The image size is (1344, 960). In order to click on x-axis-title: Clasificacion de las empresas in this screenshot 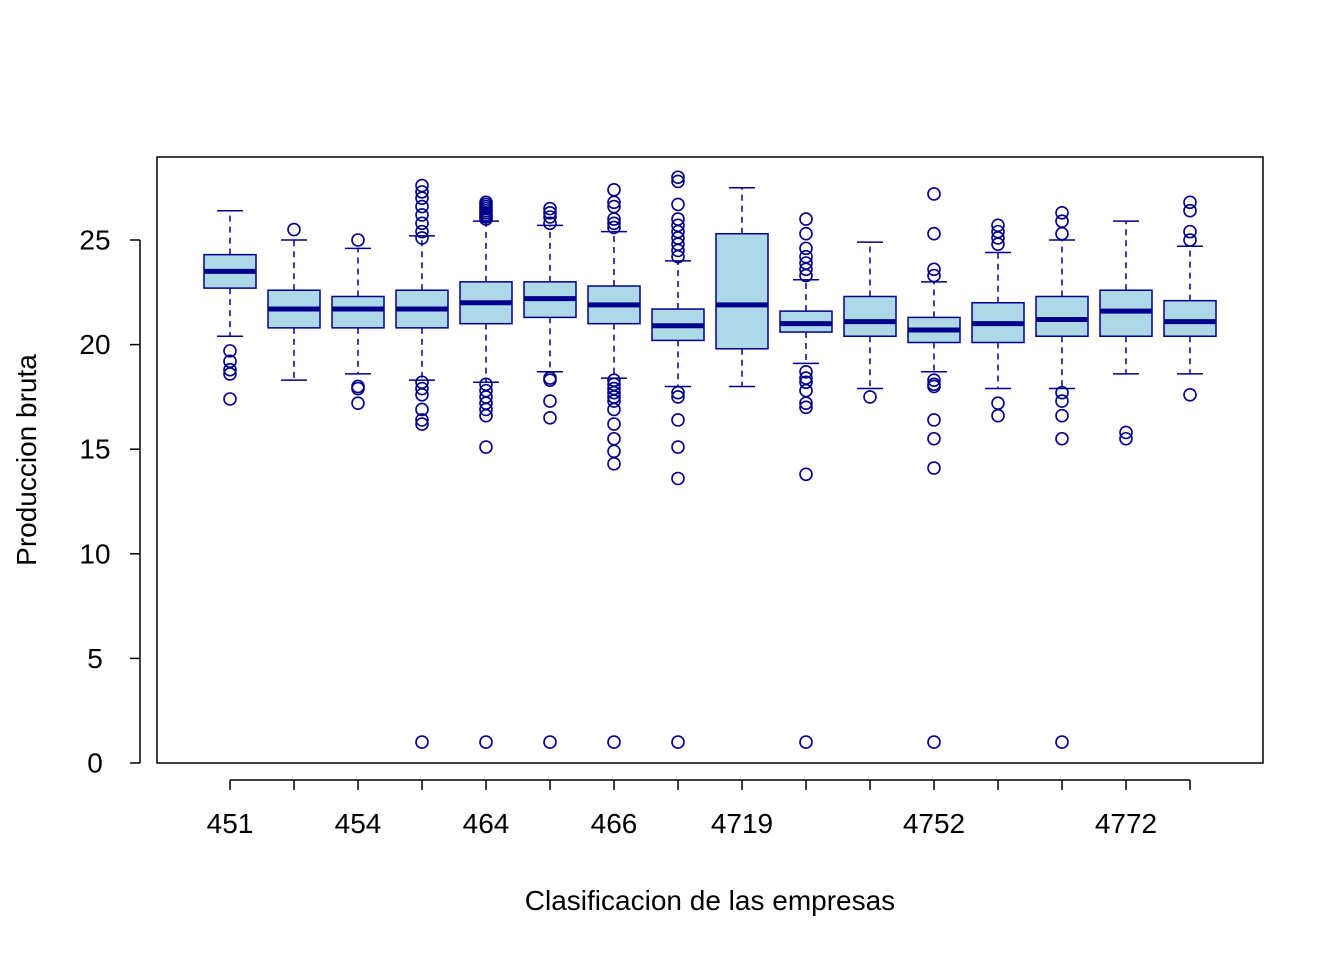, I will do `click(710, 900)`.